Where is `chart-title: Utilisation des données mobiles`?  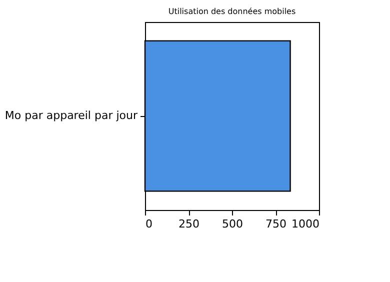 chart-title: Utilisation des données mobiles is located at coordinates (232, 11).